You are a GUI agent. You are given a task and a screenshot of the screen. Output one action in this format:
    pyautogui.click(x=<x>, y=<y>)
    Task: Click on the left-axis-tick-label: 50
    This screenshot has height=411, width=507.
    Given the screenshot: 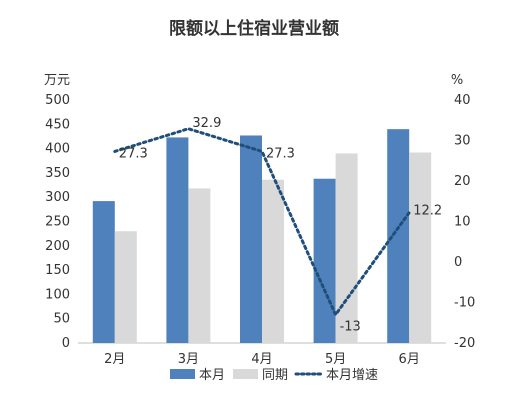 What is the action you would take?
    pyautogui.click(x=61, y=319)
    